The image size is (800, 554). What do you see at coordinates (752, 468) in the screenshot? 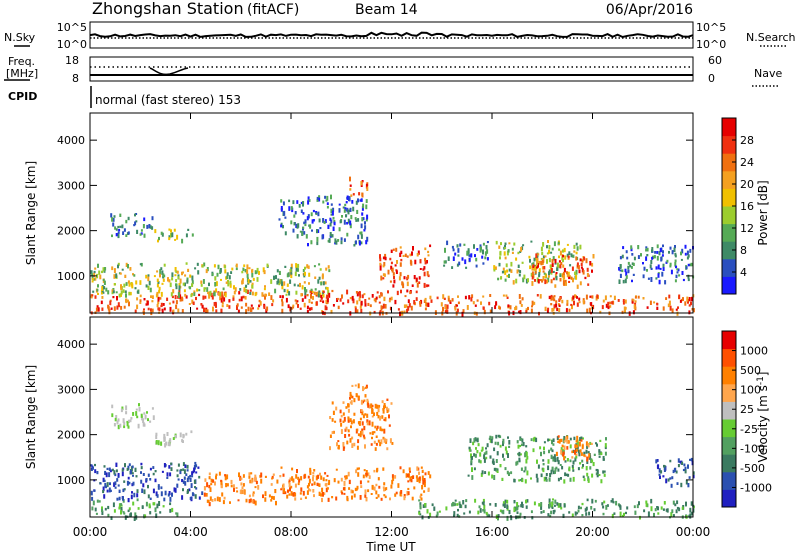
I see `colorbar-tick-label: -500` at bounding box center [752, 468].